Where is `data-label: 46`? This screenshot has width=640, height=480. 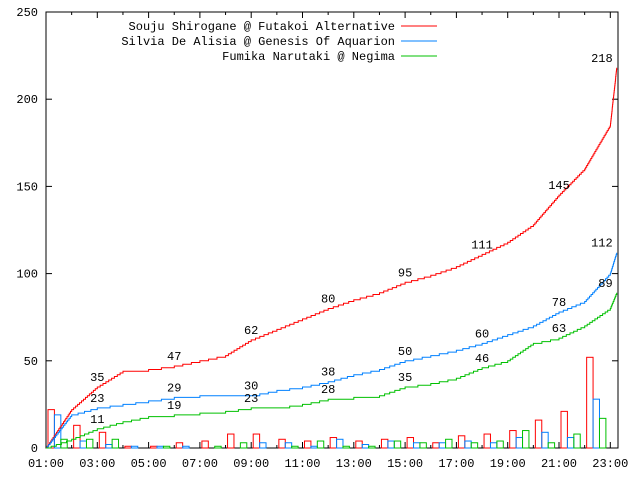
data-label: 46 is located at coordinates (482, 359).